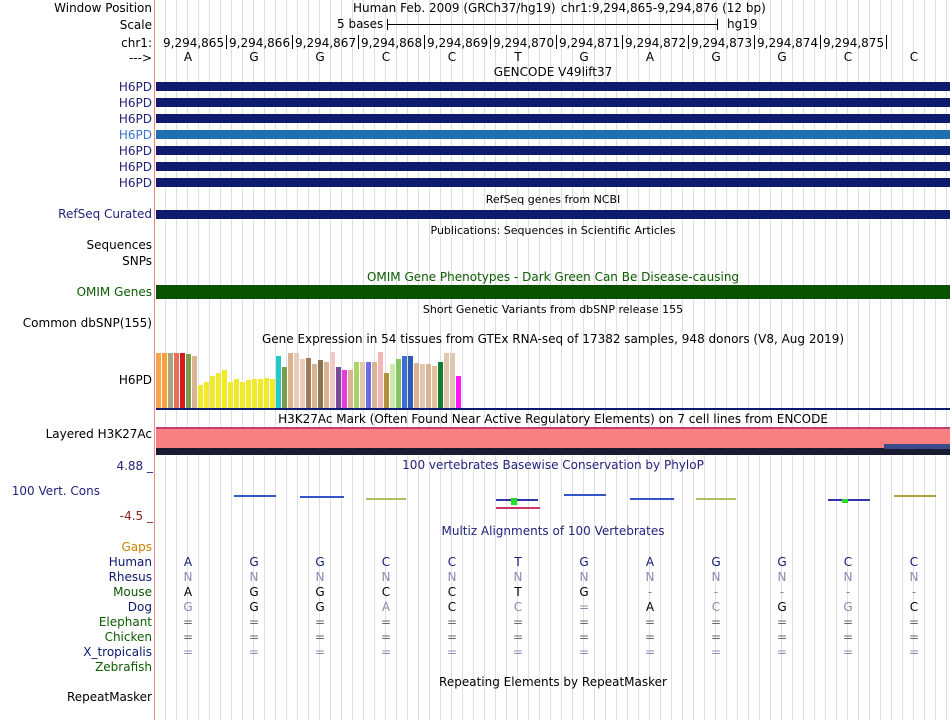 The width and height of the screenshot is (950, 720). Describe the element at coordinates (553, 379) in the screenshot. I see `gtex-expression-bars` at that location.